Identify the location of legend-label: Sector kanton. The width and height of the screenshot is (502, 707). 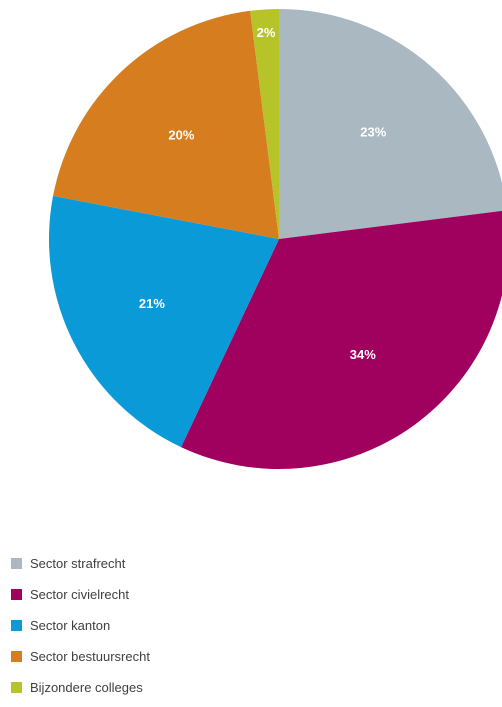
(70, 625).